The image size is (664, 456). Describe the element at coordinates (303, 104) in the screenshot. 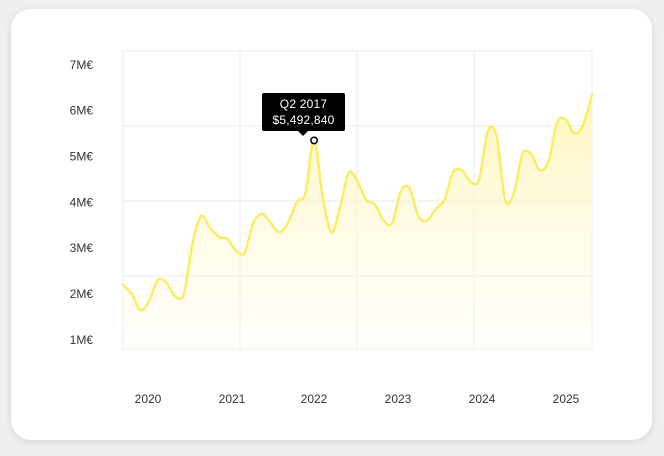

I see `tooltip-label: Q2 2017` at that location.